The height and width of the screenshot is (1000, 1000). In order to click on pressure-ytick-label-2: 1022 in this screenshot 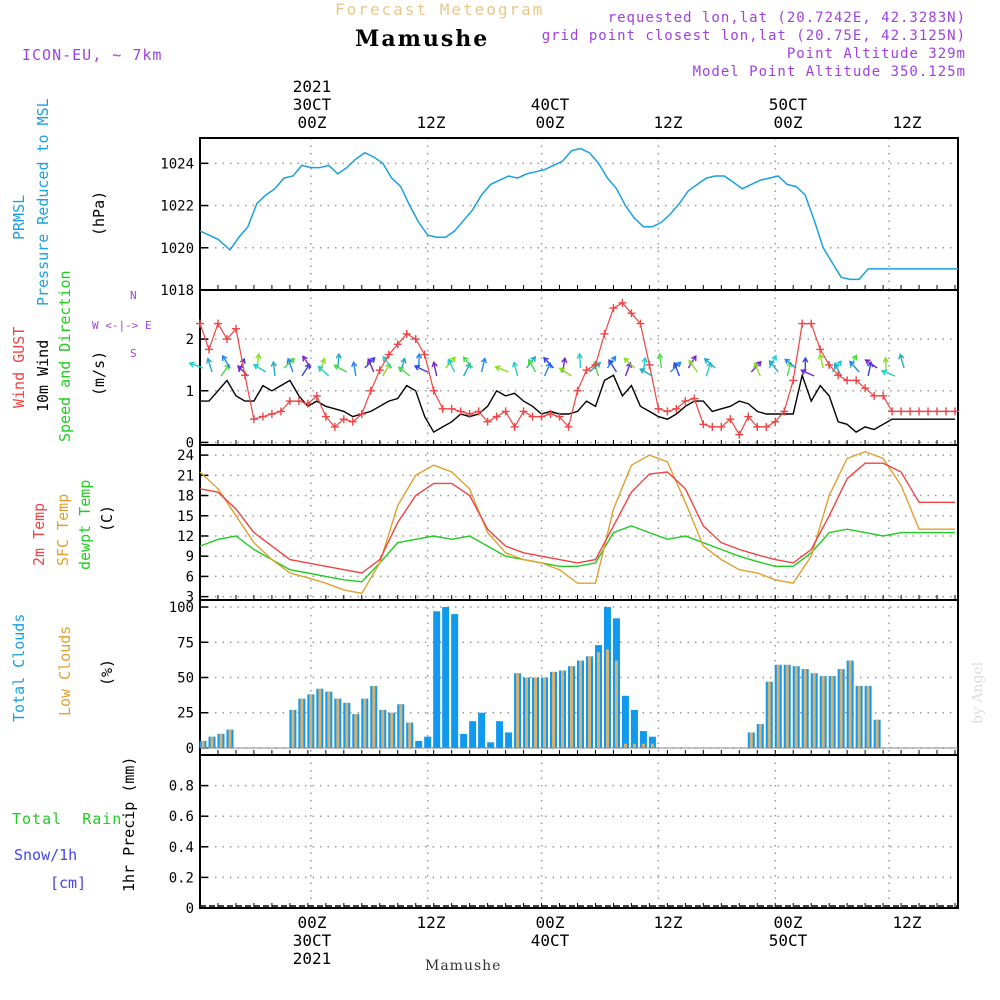, I will do `click(177, 207)`.